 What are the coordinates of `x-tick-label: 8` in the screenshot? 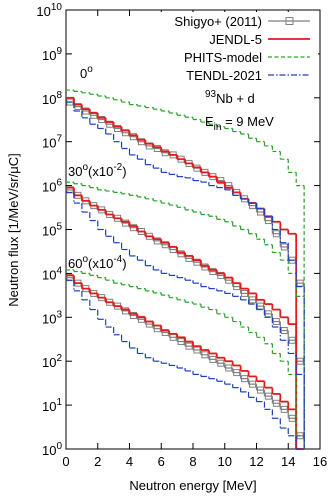 It's located at (192, 461).